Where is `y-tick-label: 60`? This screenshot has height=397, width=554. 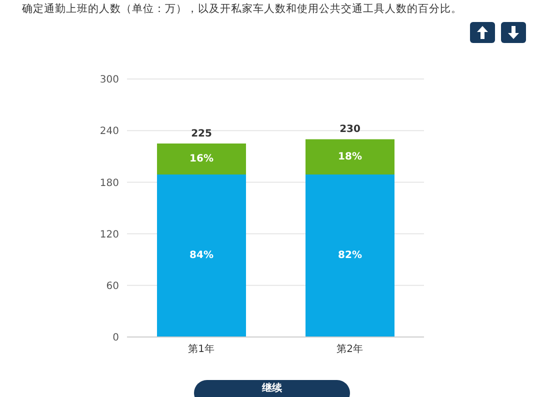
y-tick-label: 60 is located at coordinates (112, 286).